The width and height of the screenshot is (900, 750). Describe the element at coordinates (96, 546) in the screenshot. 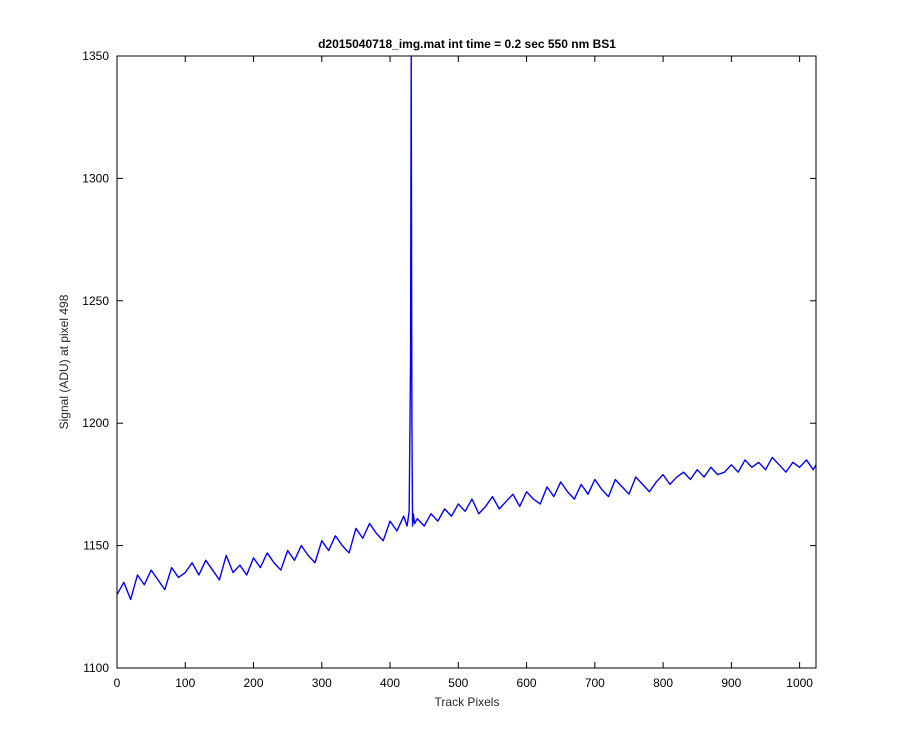

I see `y-tick-label: 1150` at that location.